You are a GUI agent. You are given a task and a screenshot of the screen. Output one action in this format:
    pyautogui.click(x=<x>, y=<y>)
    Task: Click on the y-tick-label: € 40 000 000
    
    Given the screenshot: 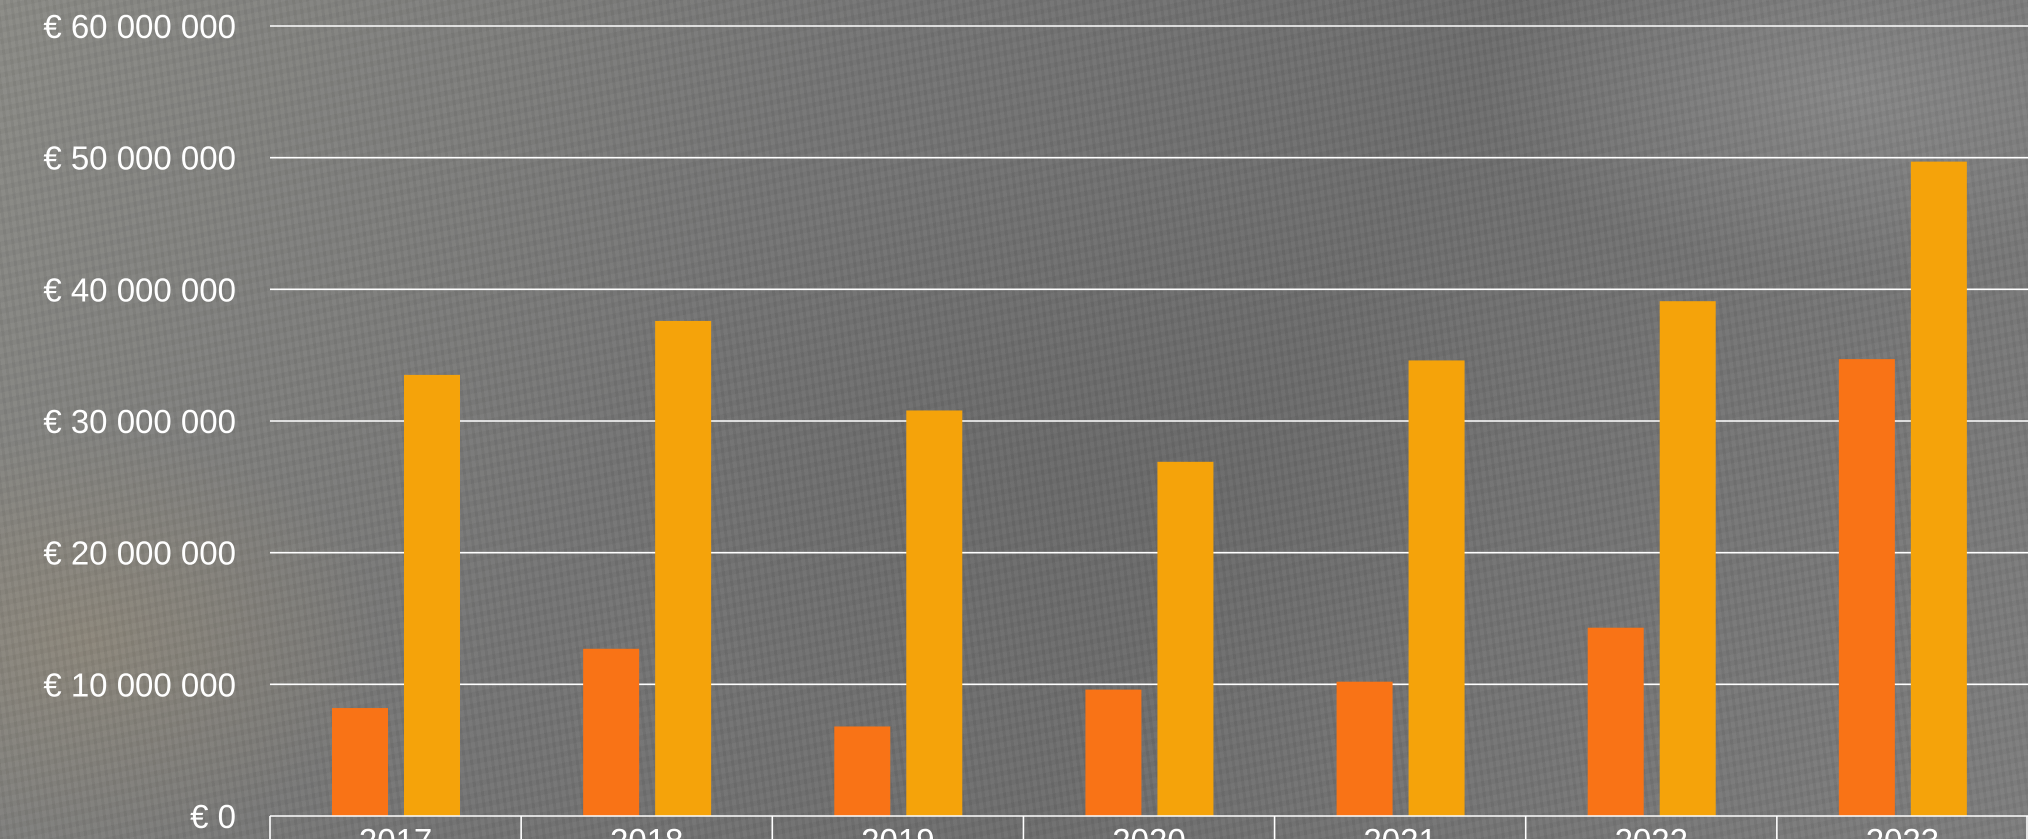 What is the action you would take?
    pyautogui.click(x=139, y=289)
    